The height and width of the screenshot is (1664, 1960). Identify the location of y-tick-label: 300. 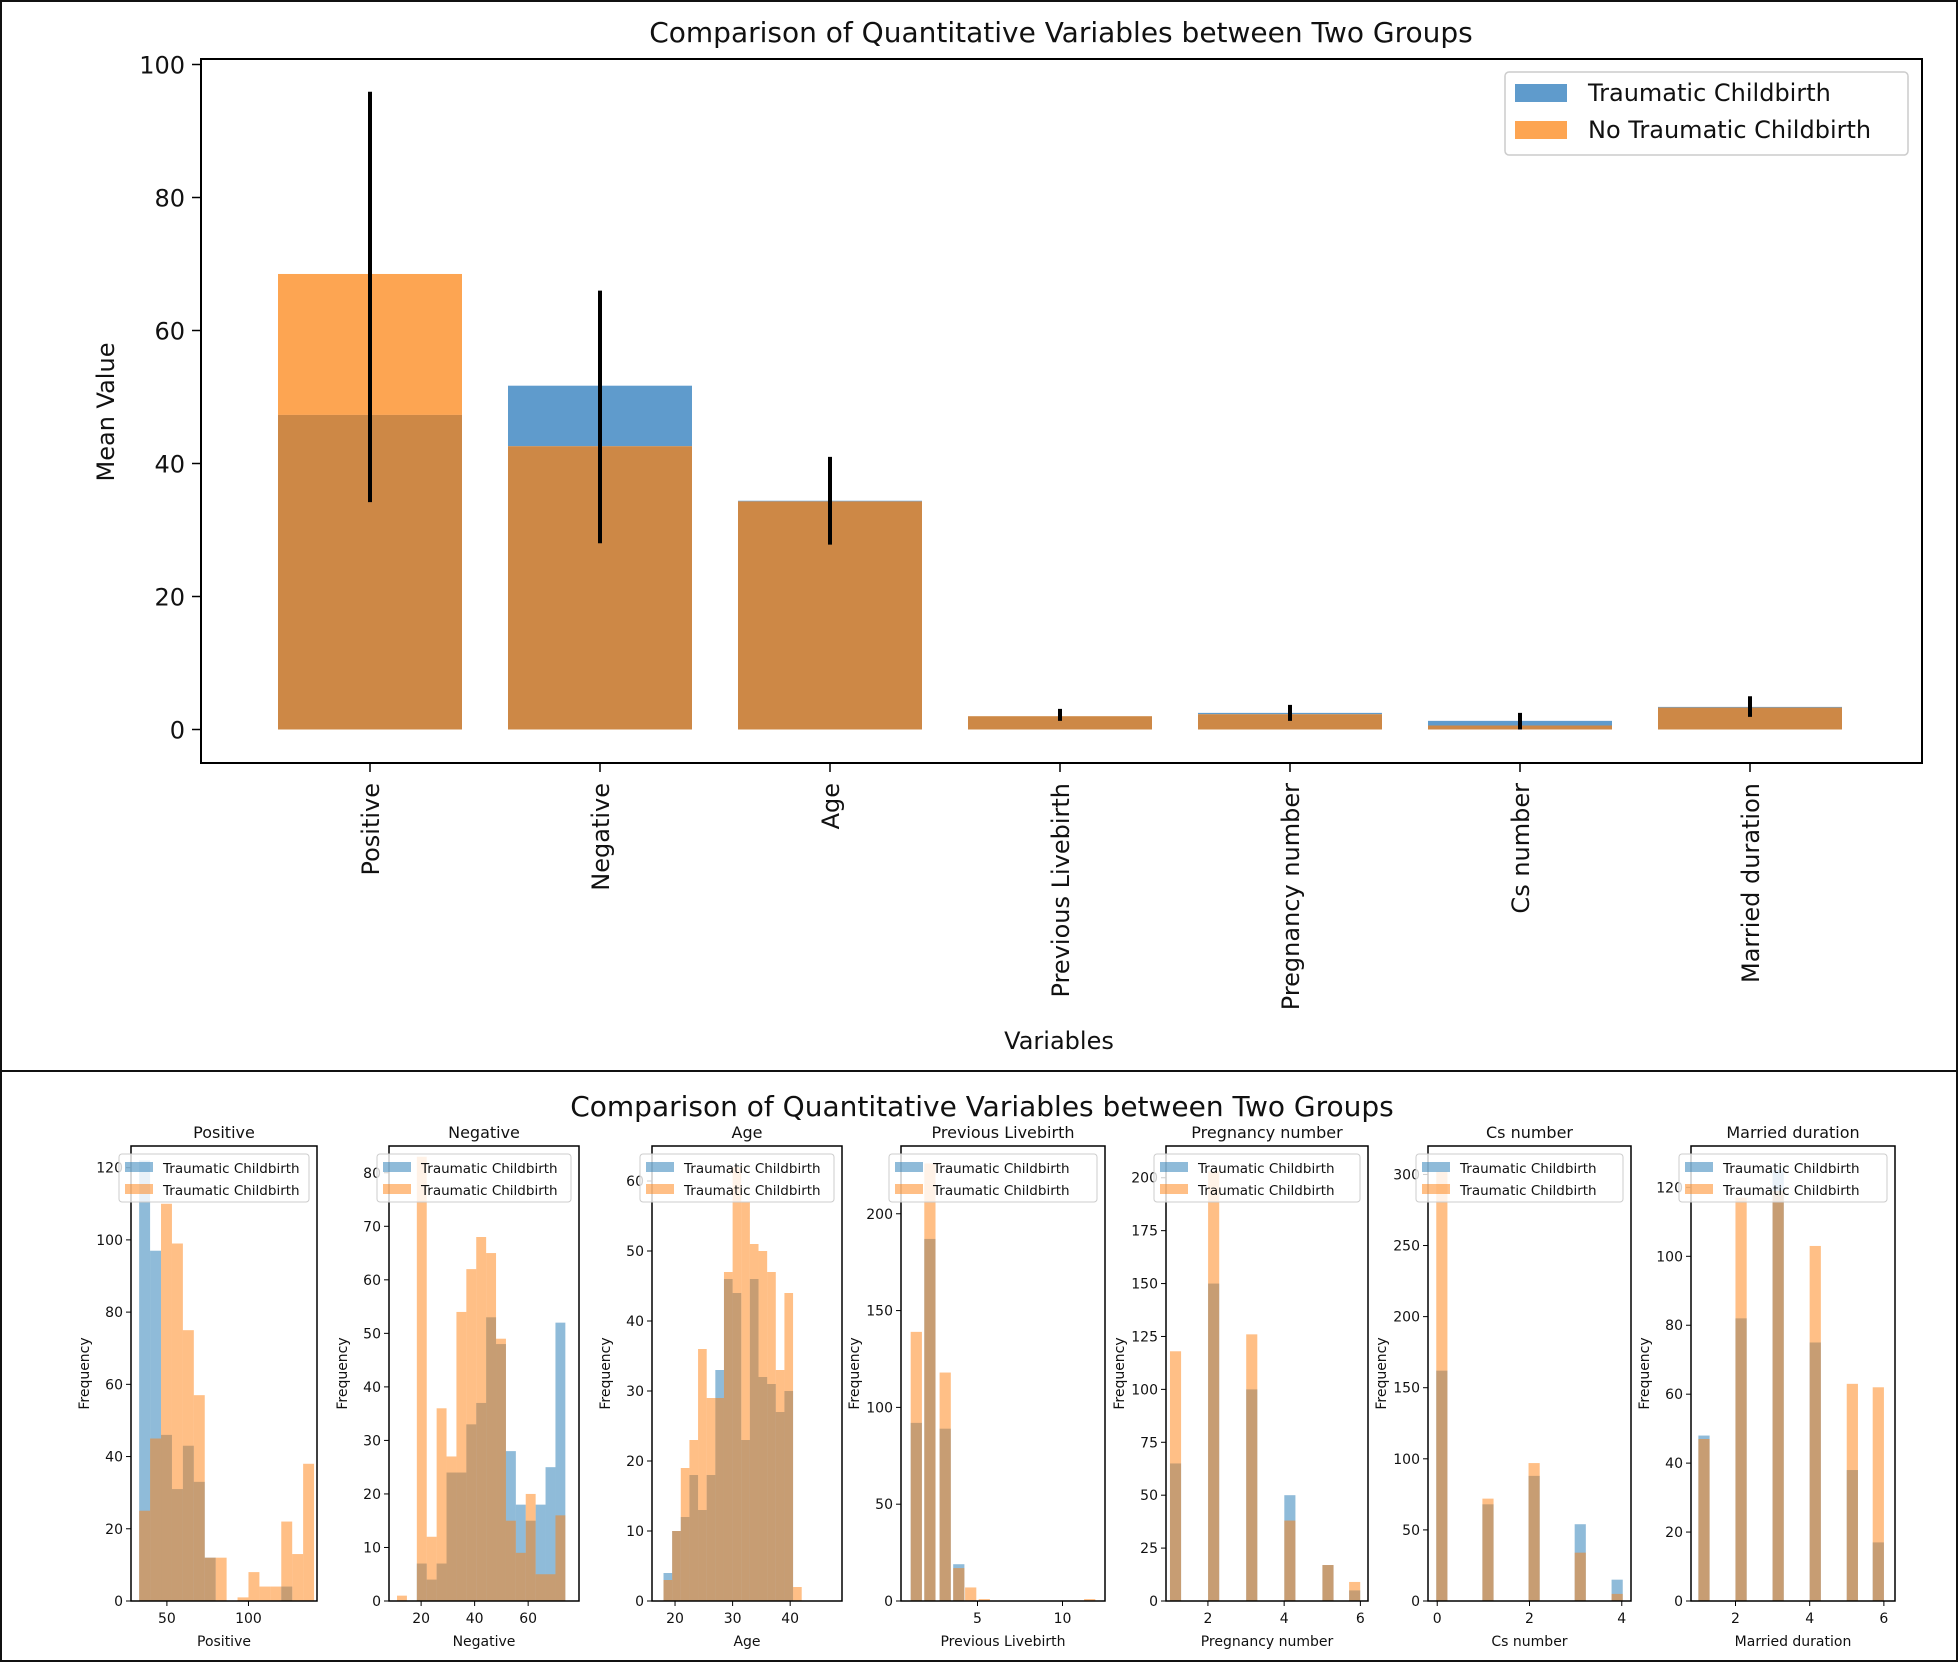
(1406, 1175).